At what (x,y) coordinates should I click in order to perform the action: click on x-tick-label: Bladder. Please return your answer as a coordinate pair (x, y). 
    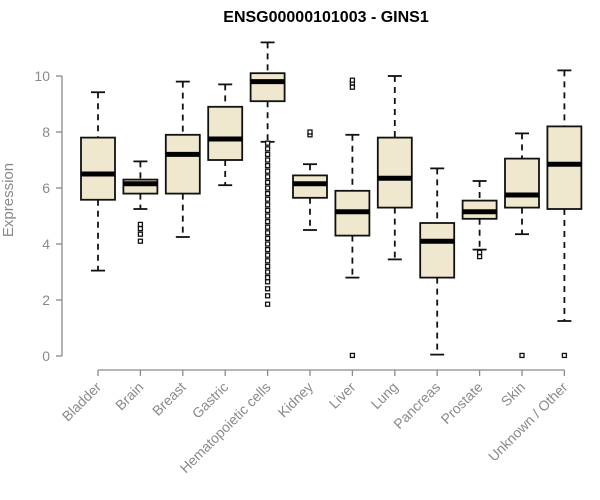
    Looking at the image, I should click on (82, 402).